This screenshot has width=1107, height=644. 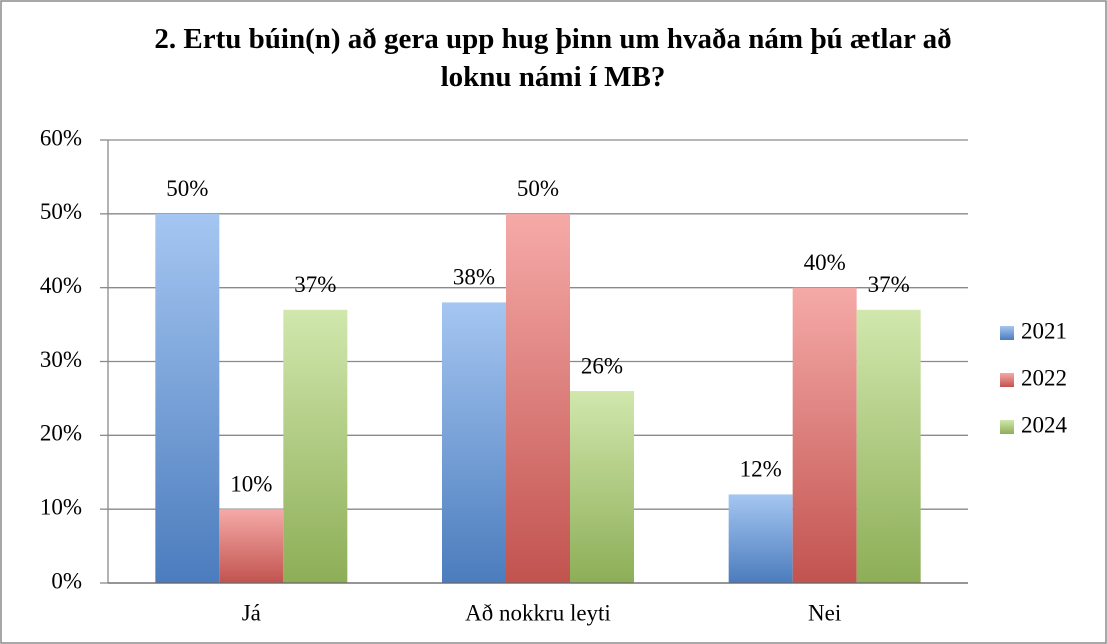 I want to click on y-tick-label: 10%, so click(x=61, y=506).